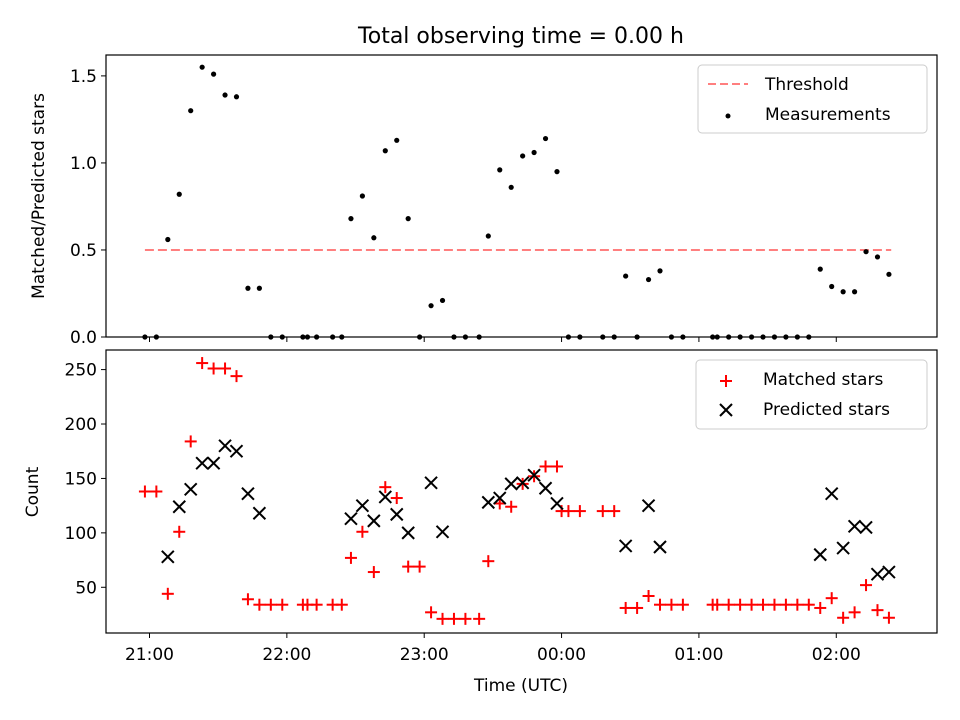 Image resolution: width=960 pixels, height=720 pixels. Describe the element at coordinates (81, 479) in the screenshot. I see `bottom-y-tick-label: 150` at that location.